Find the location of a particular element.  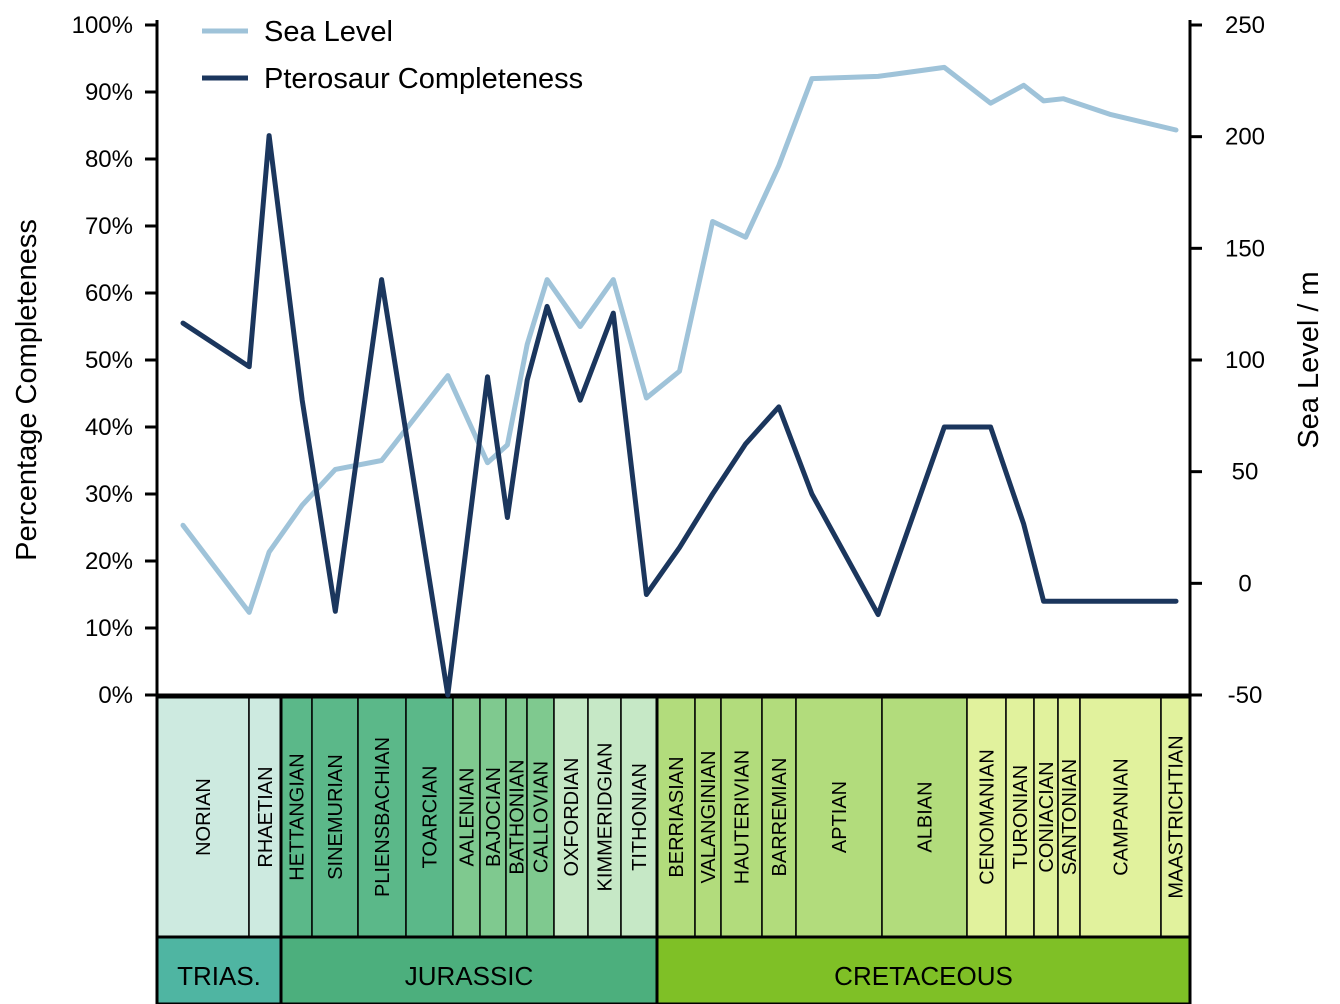

stage-label: TURONIAN is located at coordinates (1021, 817).